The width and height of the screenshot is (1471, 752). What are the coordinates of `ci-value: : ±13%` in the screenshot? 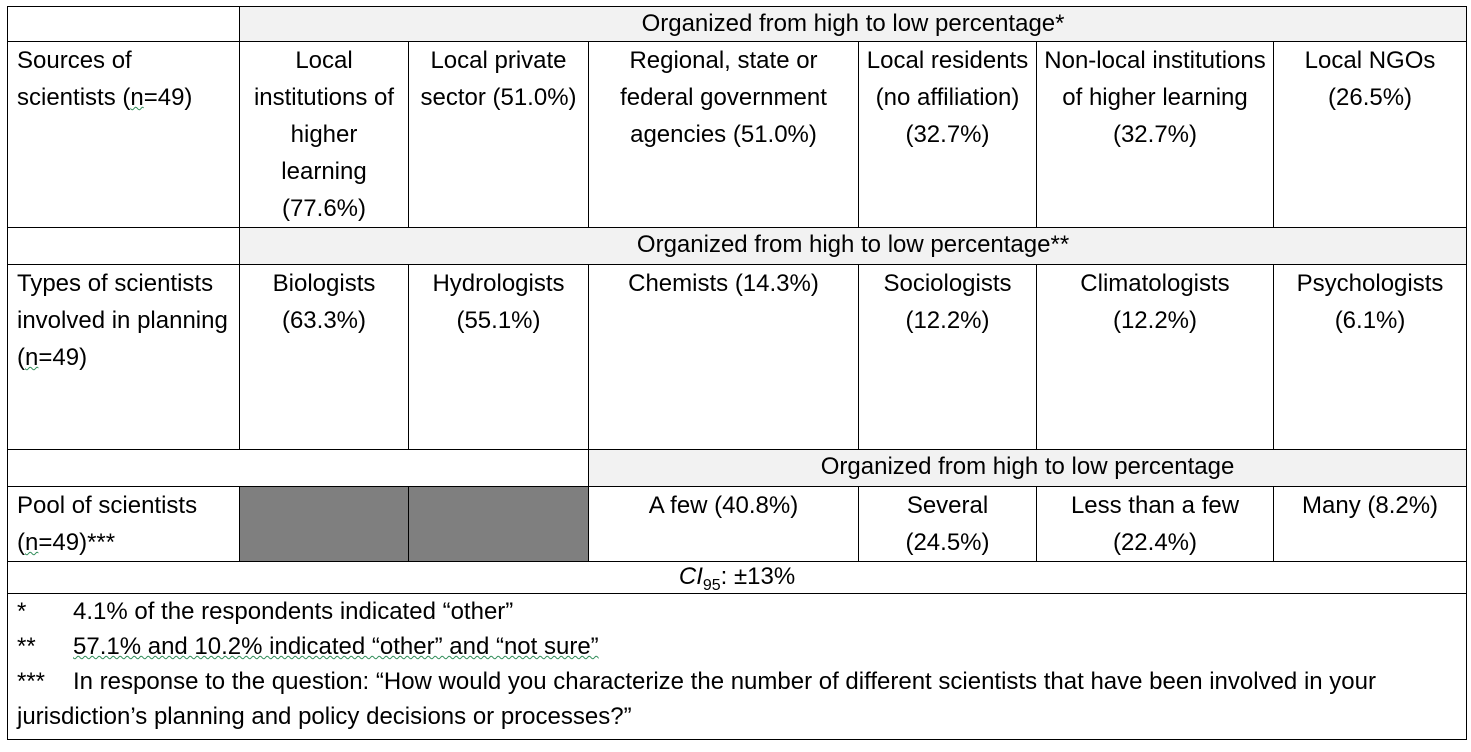 It's located at (758, 576).